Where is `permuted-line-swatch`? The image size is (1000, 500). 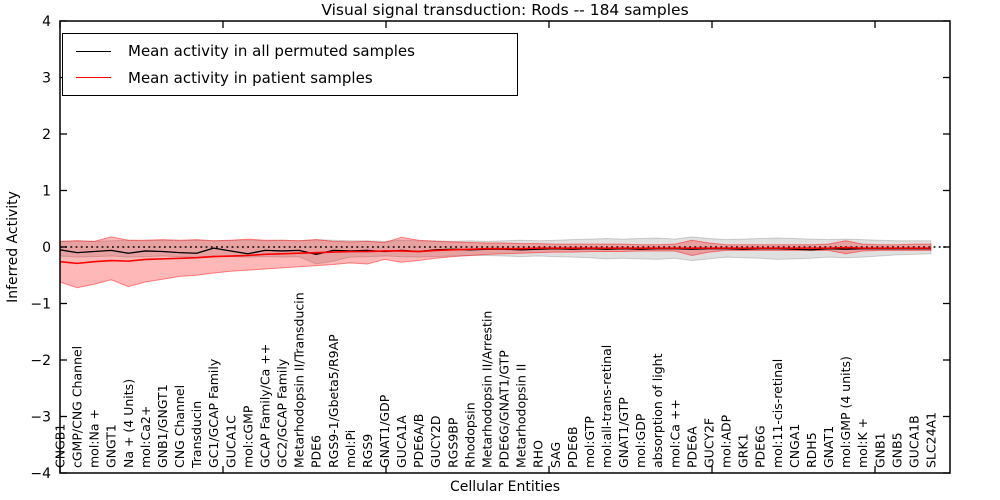
permuted-line-swatch is located at coordinates (93, 51).